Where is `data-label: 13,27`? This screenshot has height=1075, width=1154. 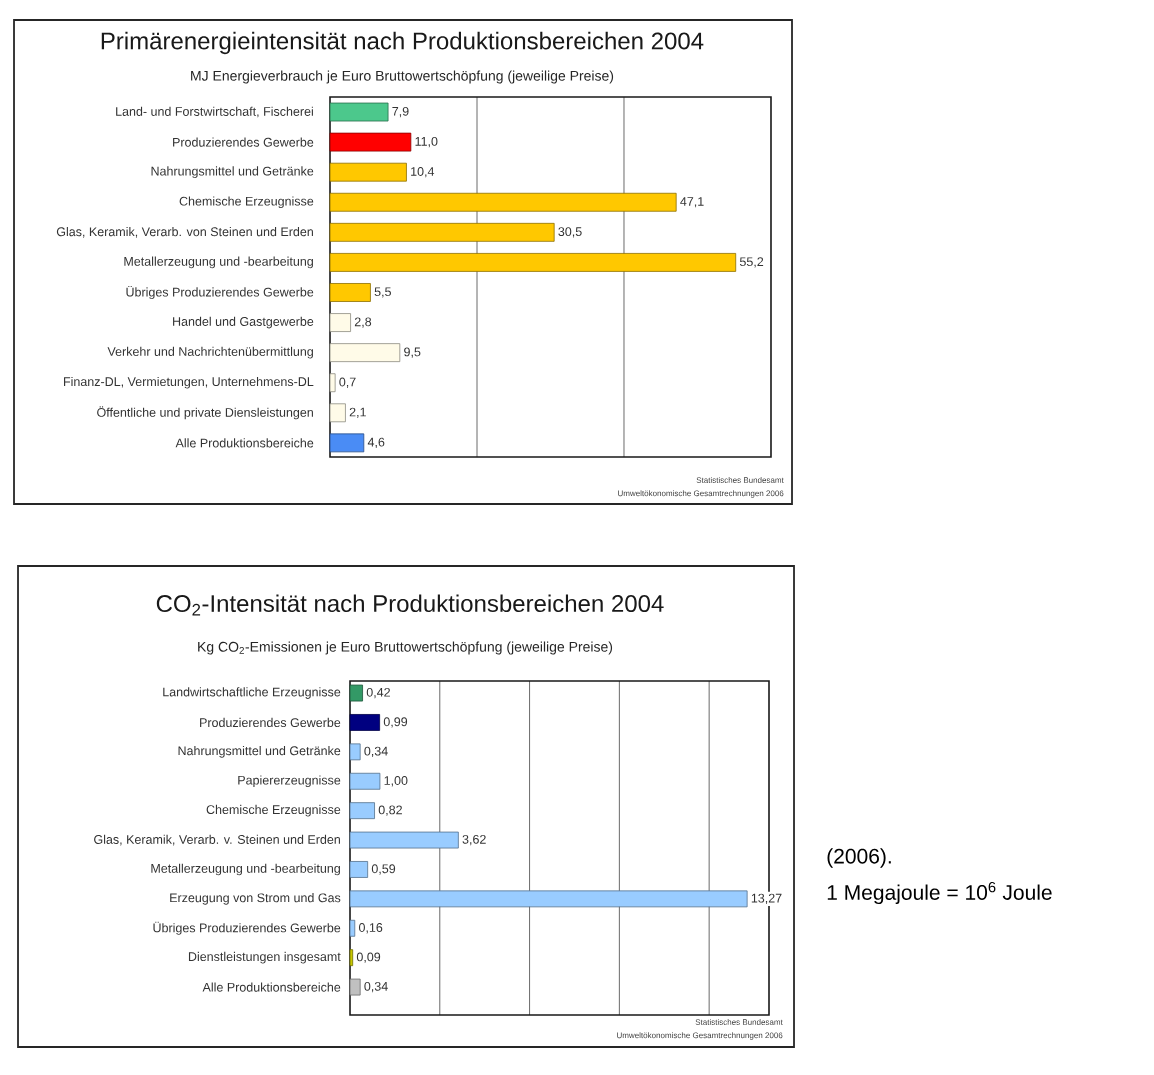 data-label: 13,27 is located at coordinates (766, 899).